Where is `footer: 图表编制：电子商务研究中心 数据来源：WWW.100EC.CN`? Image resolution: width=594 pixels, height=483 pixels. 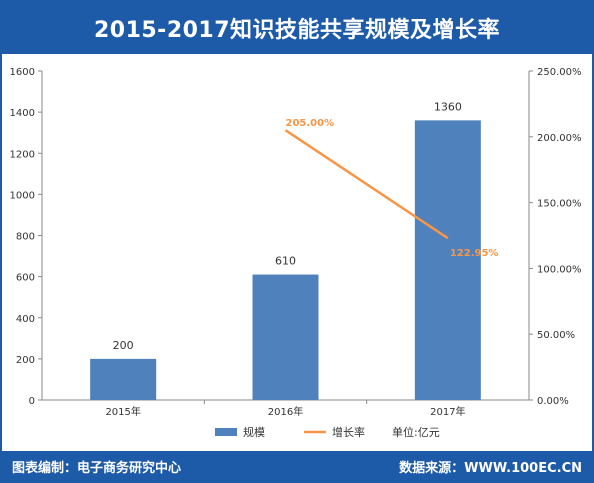 footer: 图表编制：电子商务研究中心 数据来源：WWW.100EC.CN is located at coordinates (297, 466).